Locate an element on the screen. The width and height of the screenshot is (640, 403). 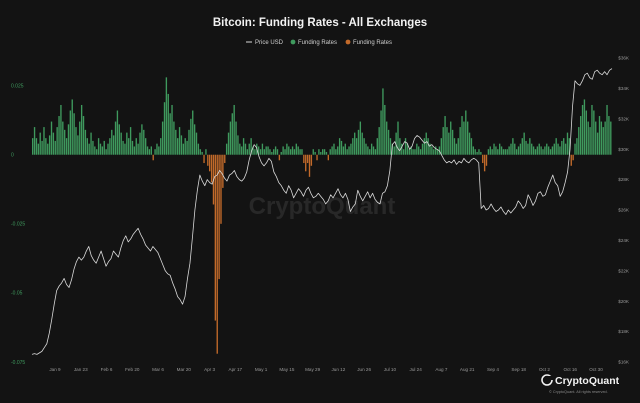
watermark: CryptoQuant is located at coordinates (322, 206).